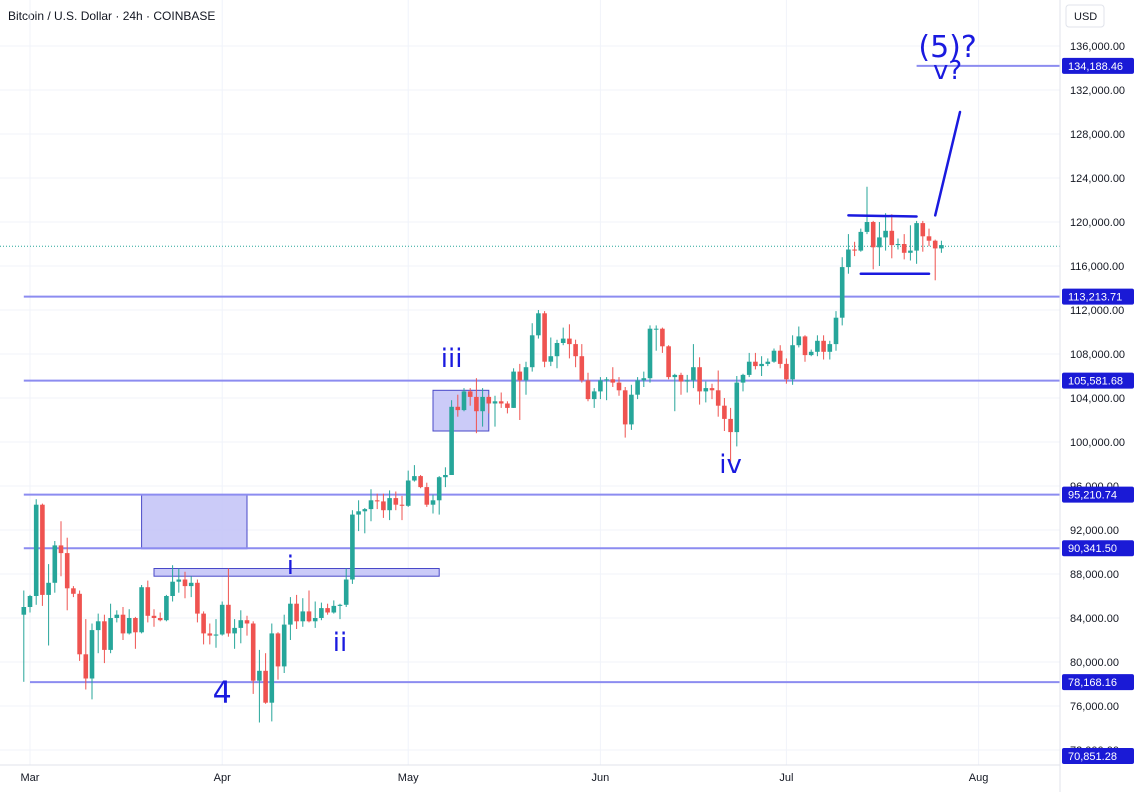 The image size is (1138, 792). I want to click on svg-text: 134,188.46, so click(1095, 67).